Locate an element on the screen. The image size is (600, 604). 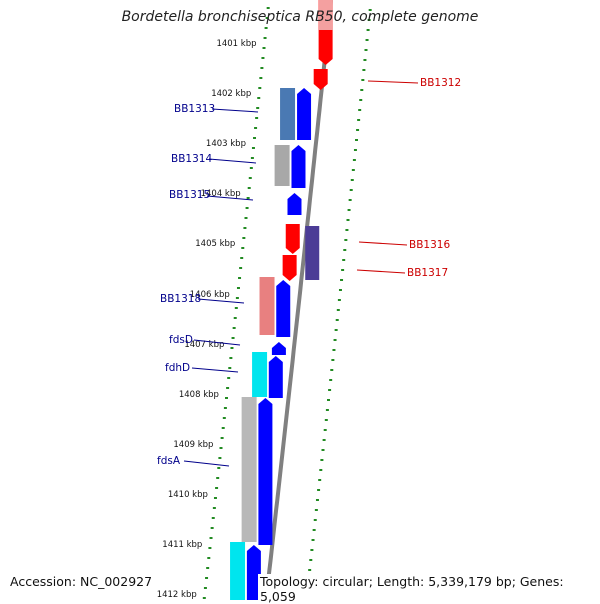
ruler-label: 1410 kbp is located at coordinates (188, 495).